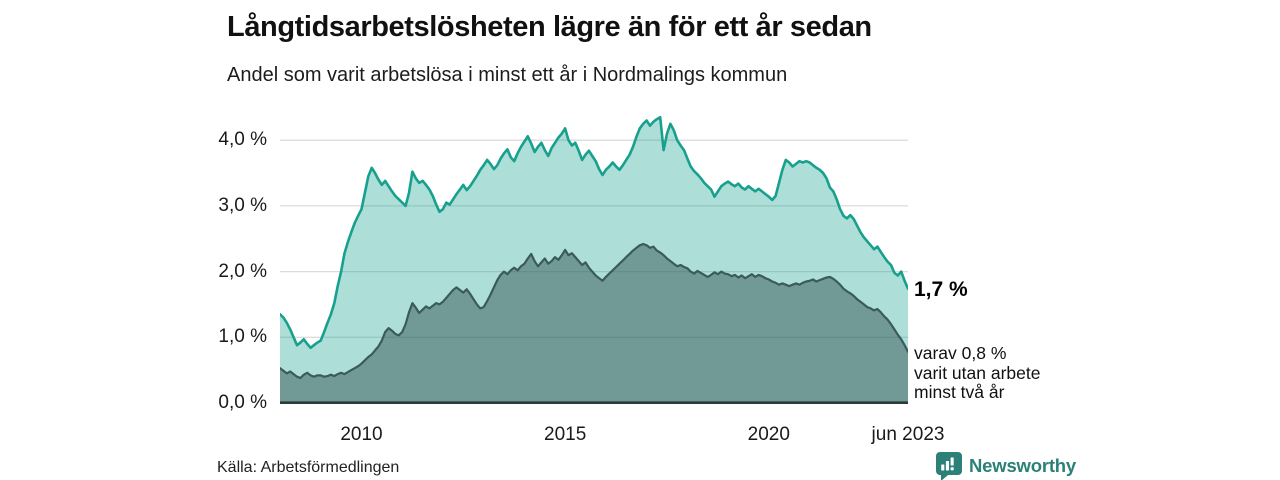 This screenshot has width=1280, height=480. What do you see at coordinates (1022, 465) in the screenshot?
I see `brand-name: Newsworthy` at bounding box center [1022, 465].